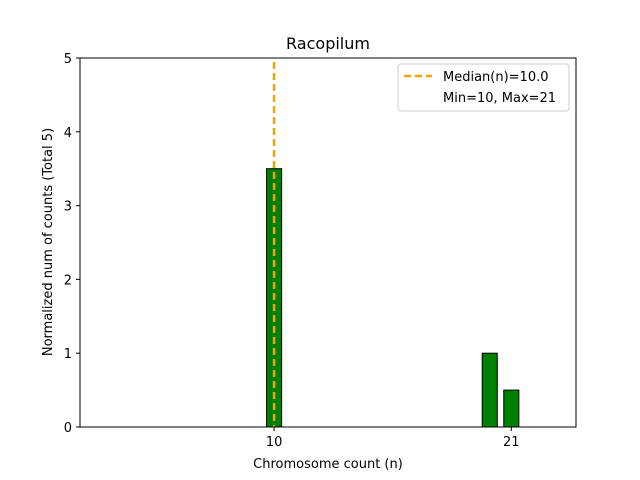 This screenshot has width=640, height=480. What do you see at coordinates (68, 428) in the screenshot?
I see `y-tick-label-0: 0` at bounding box center [68, 428].